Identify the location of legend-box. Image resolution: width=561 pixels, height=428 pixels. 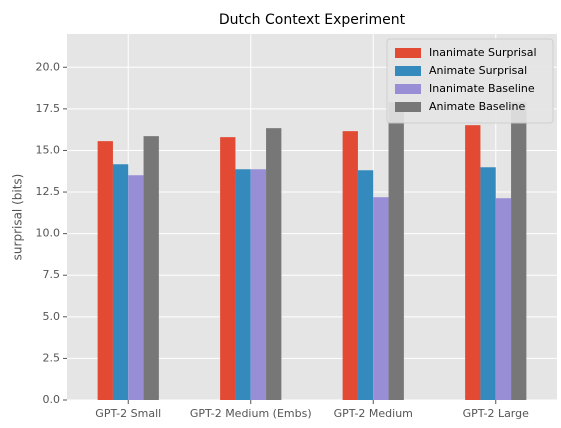
(470, 81).